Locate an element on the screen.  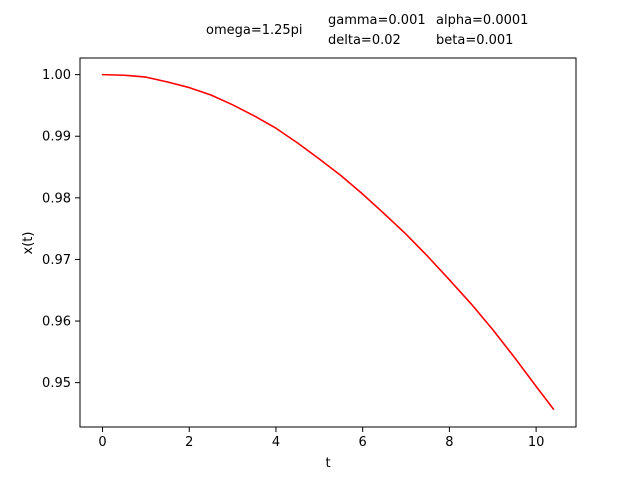
y-tick-label: 1.00 is located at coordinates (56, 75).